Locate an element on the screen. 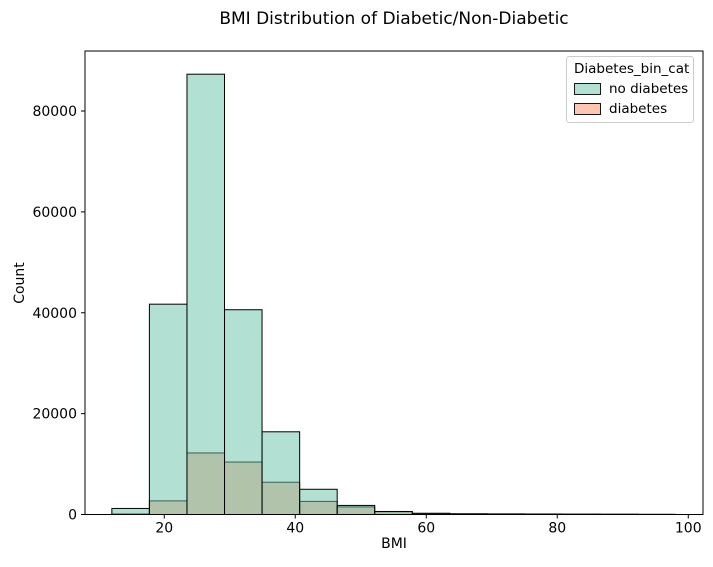  legend-swatch-no-diabetes-icon is located at coordinates (587, 89).